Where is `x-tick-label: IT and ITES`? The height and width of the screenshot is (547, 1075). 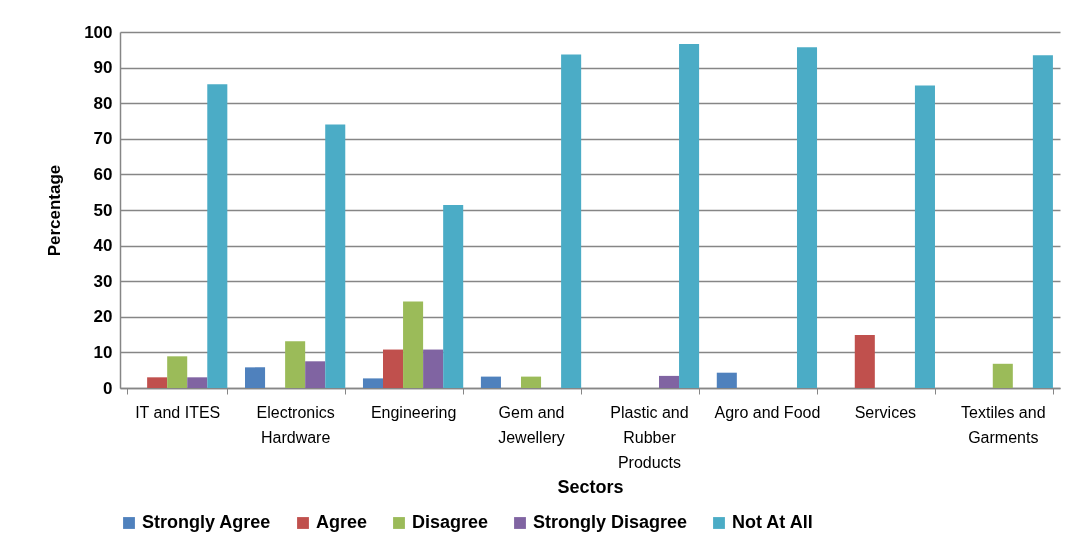
x-tick-label: IT and ITES is located at coordinates (178, 412).